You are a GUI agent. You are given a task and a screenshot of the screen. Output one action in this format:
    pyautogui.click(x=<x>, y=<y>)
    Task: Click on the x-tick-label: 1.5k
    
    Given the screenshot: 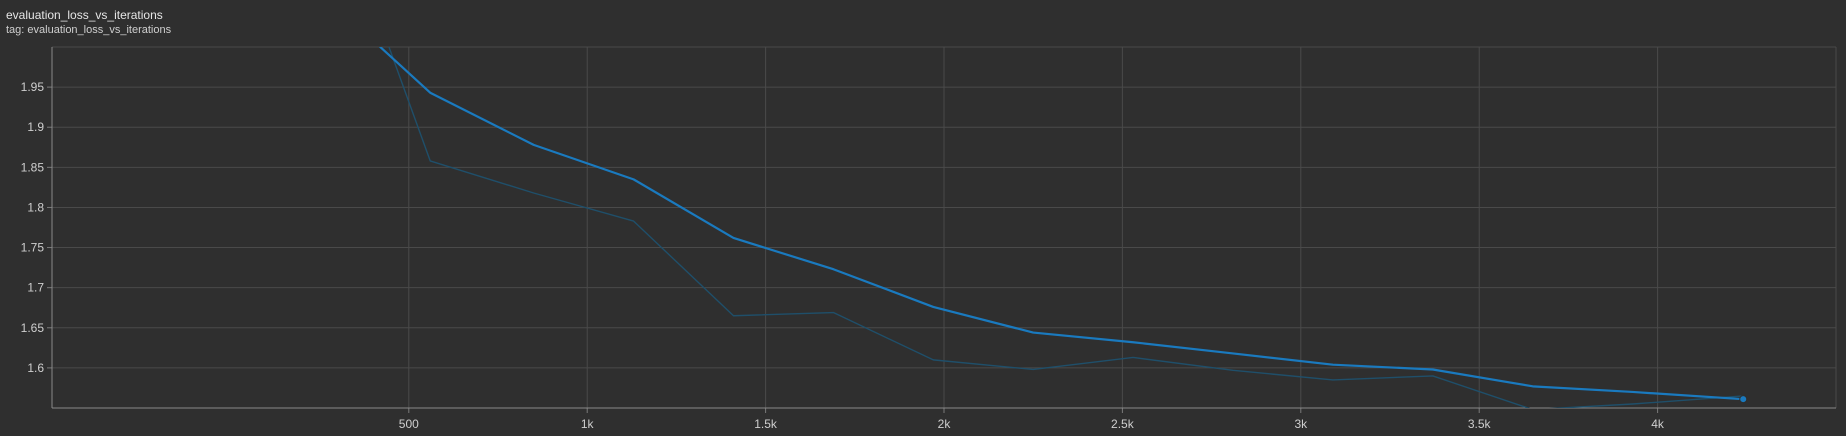 What is the action you would take?
    pyautogui.click(x=766, y=424)
    